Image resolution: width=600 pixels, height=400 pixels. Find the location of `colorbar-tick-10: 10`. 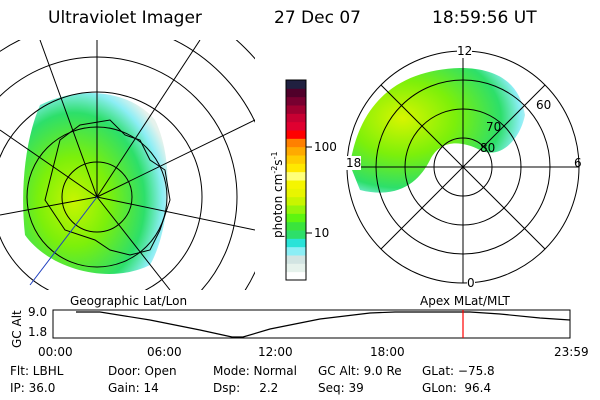

colorbar-tick-10: 10 is located at coordinates (322, 233).